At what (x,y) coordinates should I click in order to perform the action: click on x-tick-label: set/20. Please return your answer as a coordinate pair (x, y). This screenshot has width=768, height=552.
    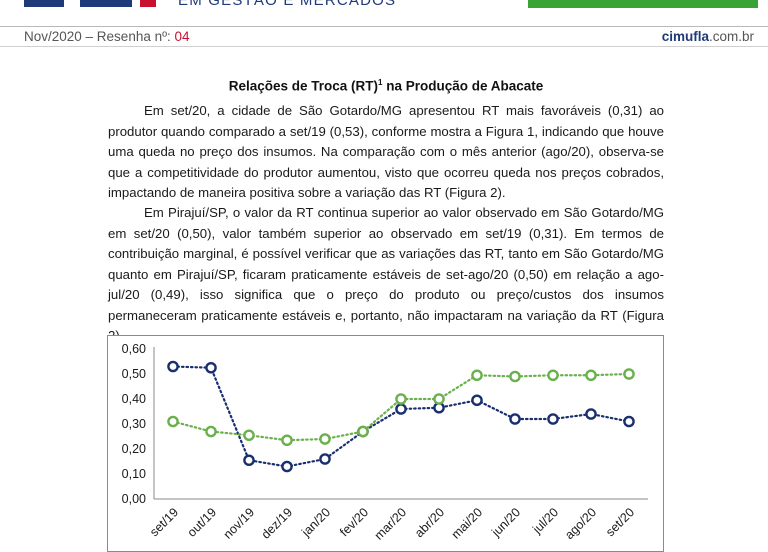
    Looking at the image, I should click on (620, 522).